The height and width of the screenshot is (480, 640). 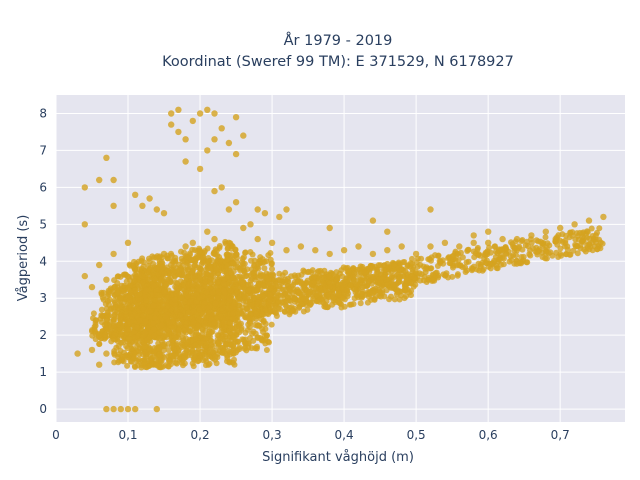 I want to click on y-tick-label: 4, so click(x=43, y=261).